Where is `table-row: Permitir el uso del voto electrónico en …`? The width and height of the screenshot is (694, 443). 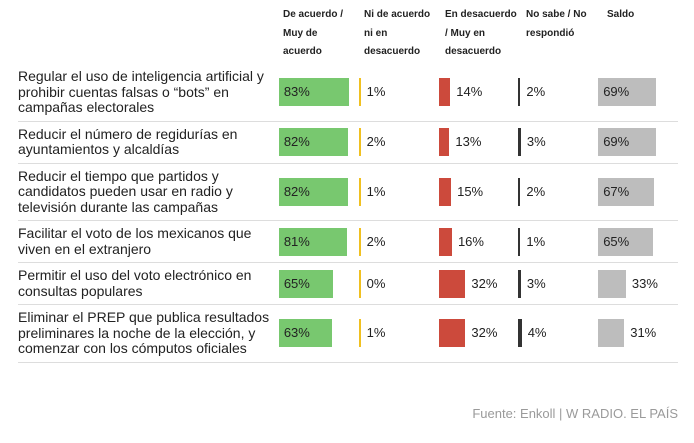
table-row: Permitir el uso del voto electrónico en … is located at coordinates (348, 284).